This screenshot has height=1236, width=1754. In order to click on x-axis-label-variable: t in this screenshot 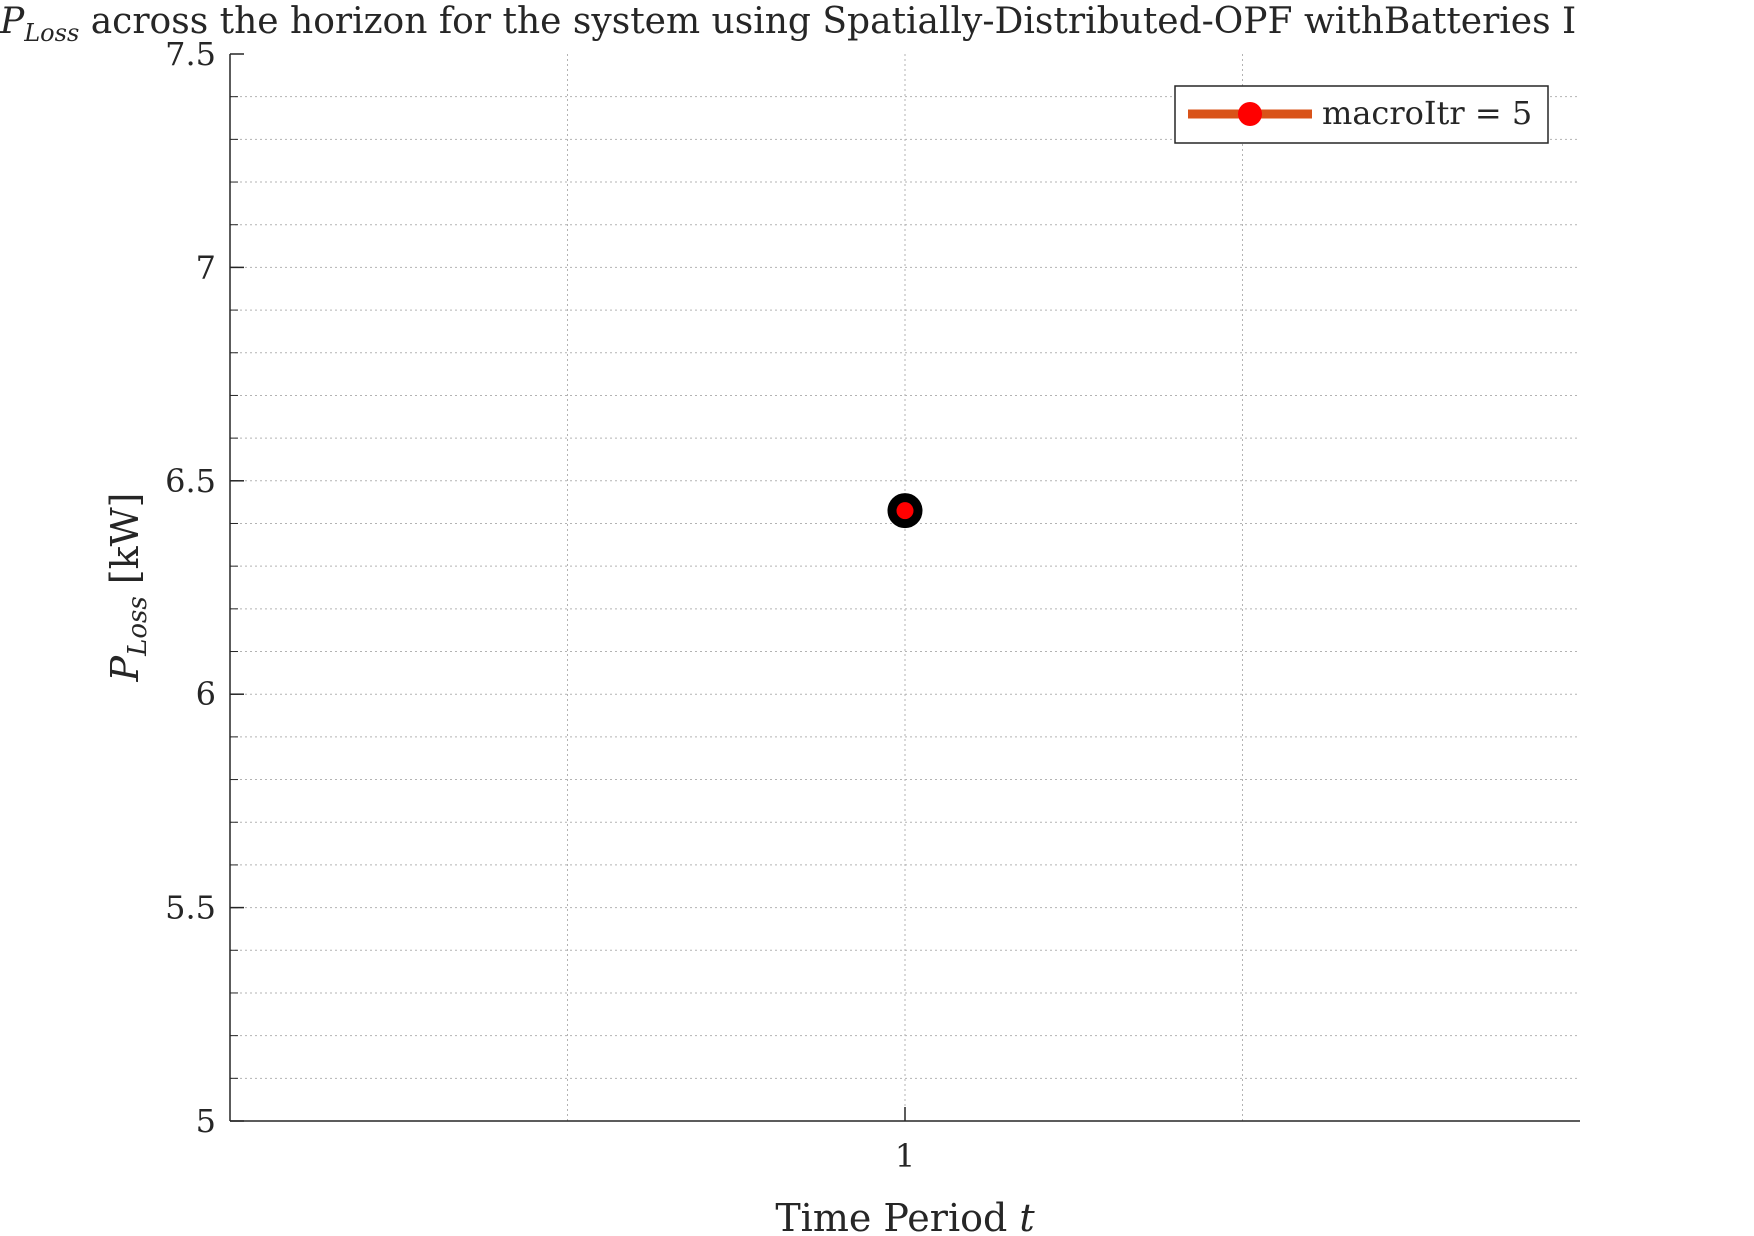, I will do `click(1027, 1216)`.